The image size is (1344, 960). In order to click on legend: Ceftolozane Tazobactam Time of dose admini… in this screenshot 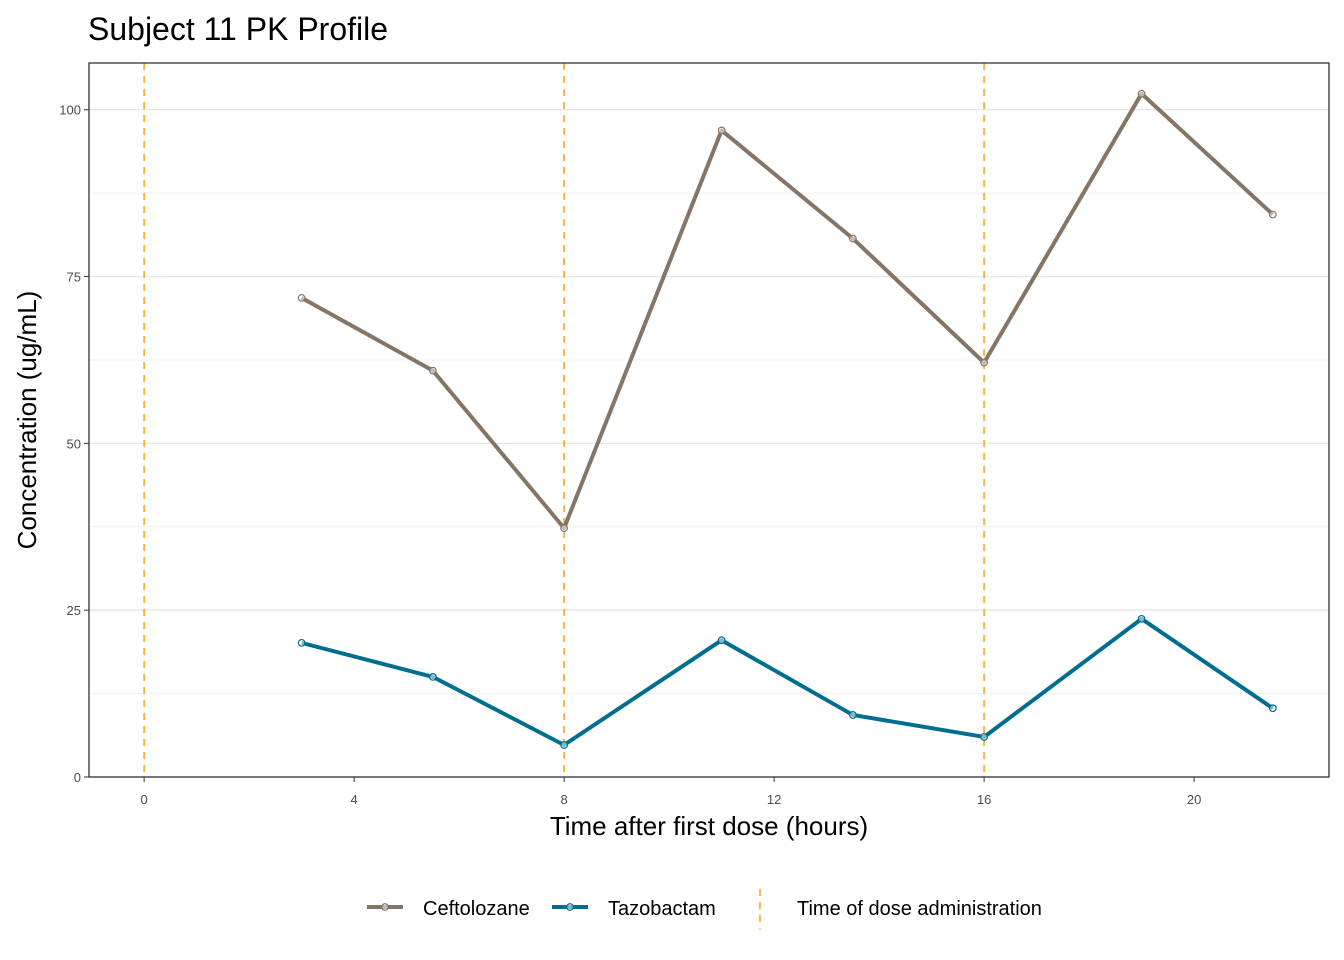, I will do `click(704, 909)`.